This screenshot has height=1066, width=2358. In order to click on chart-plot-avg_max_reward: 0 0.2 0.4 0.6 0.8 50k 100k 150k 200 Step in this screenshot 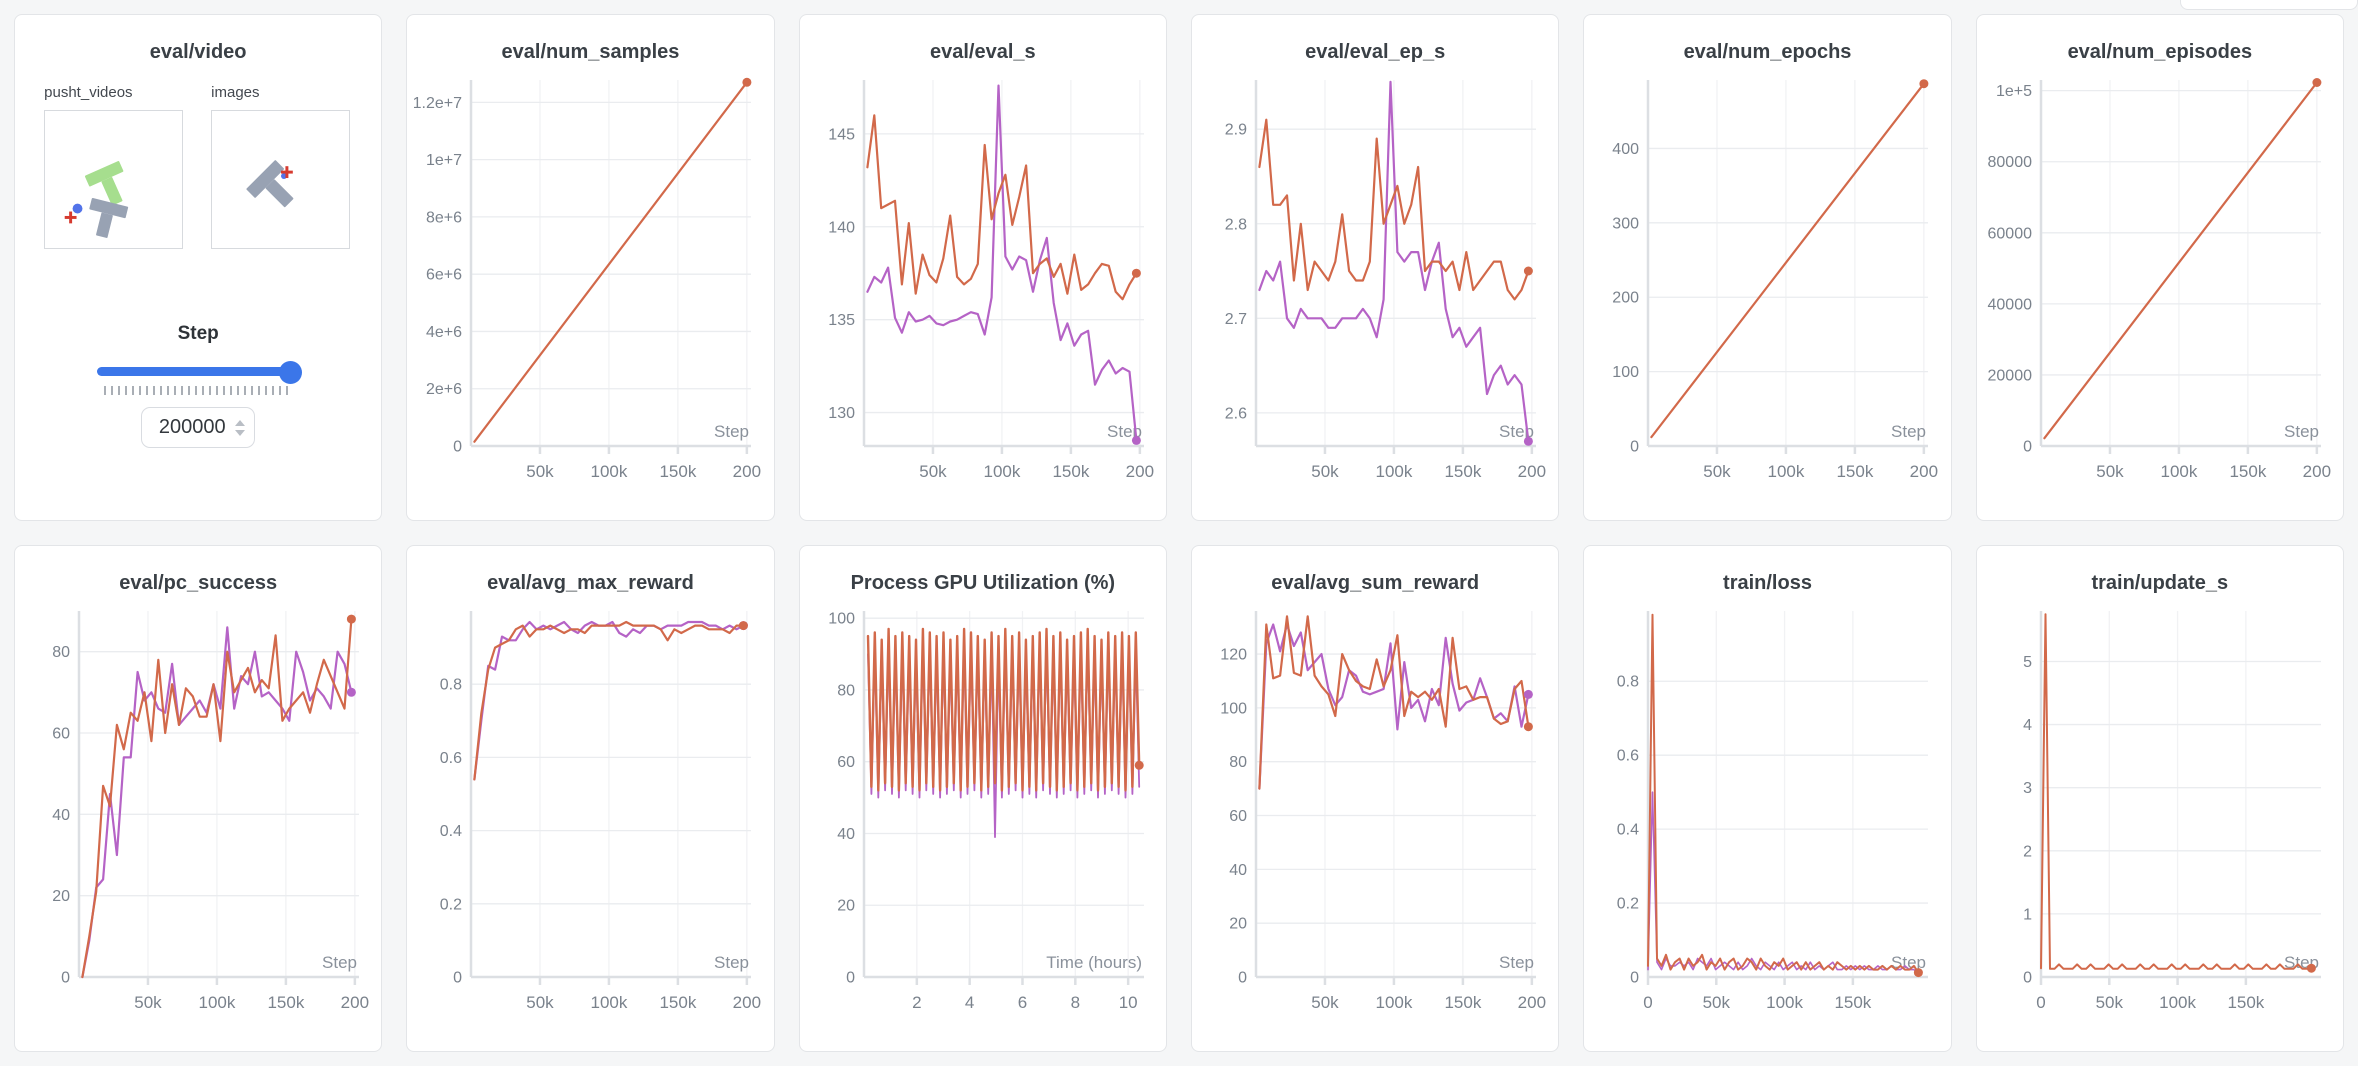, I will do `click(590, 813)`.